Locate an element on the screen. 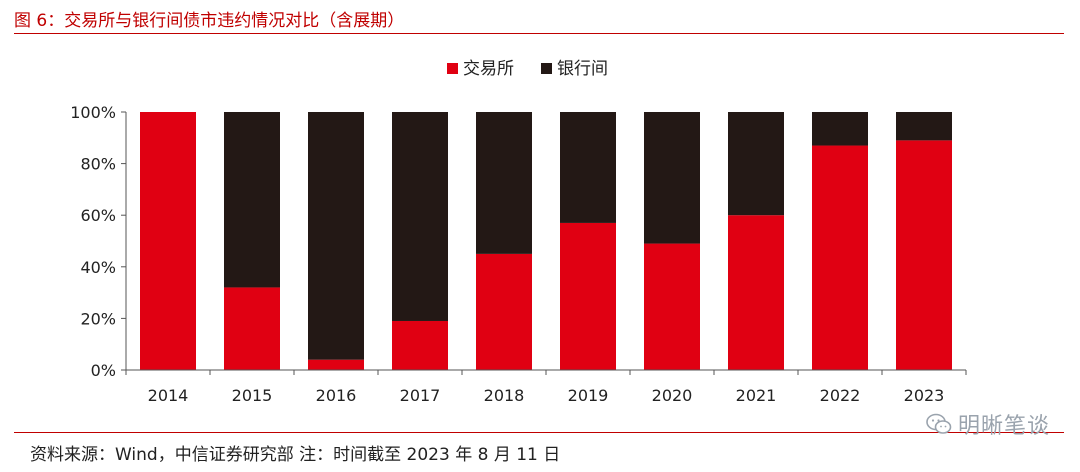  legend-label-1: 银行间 is located at coordinates (582, 69).